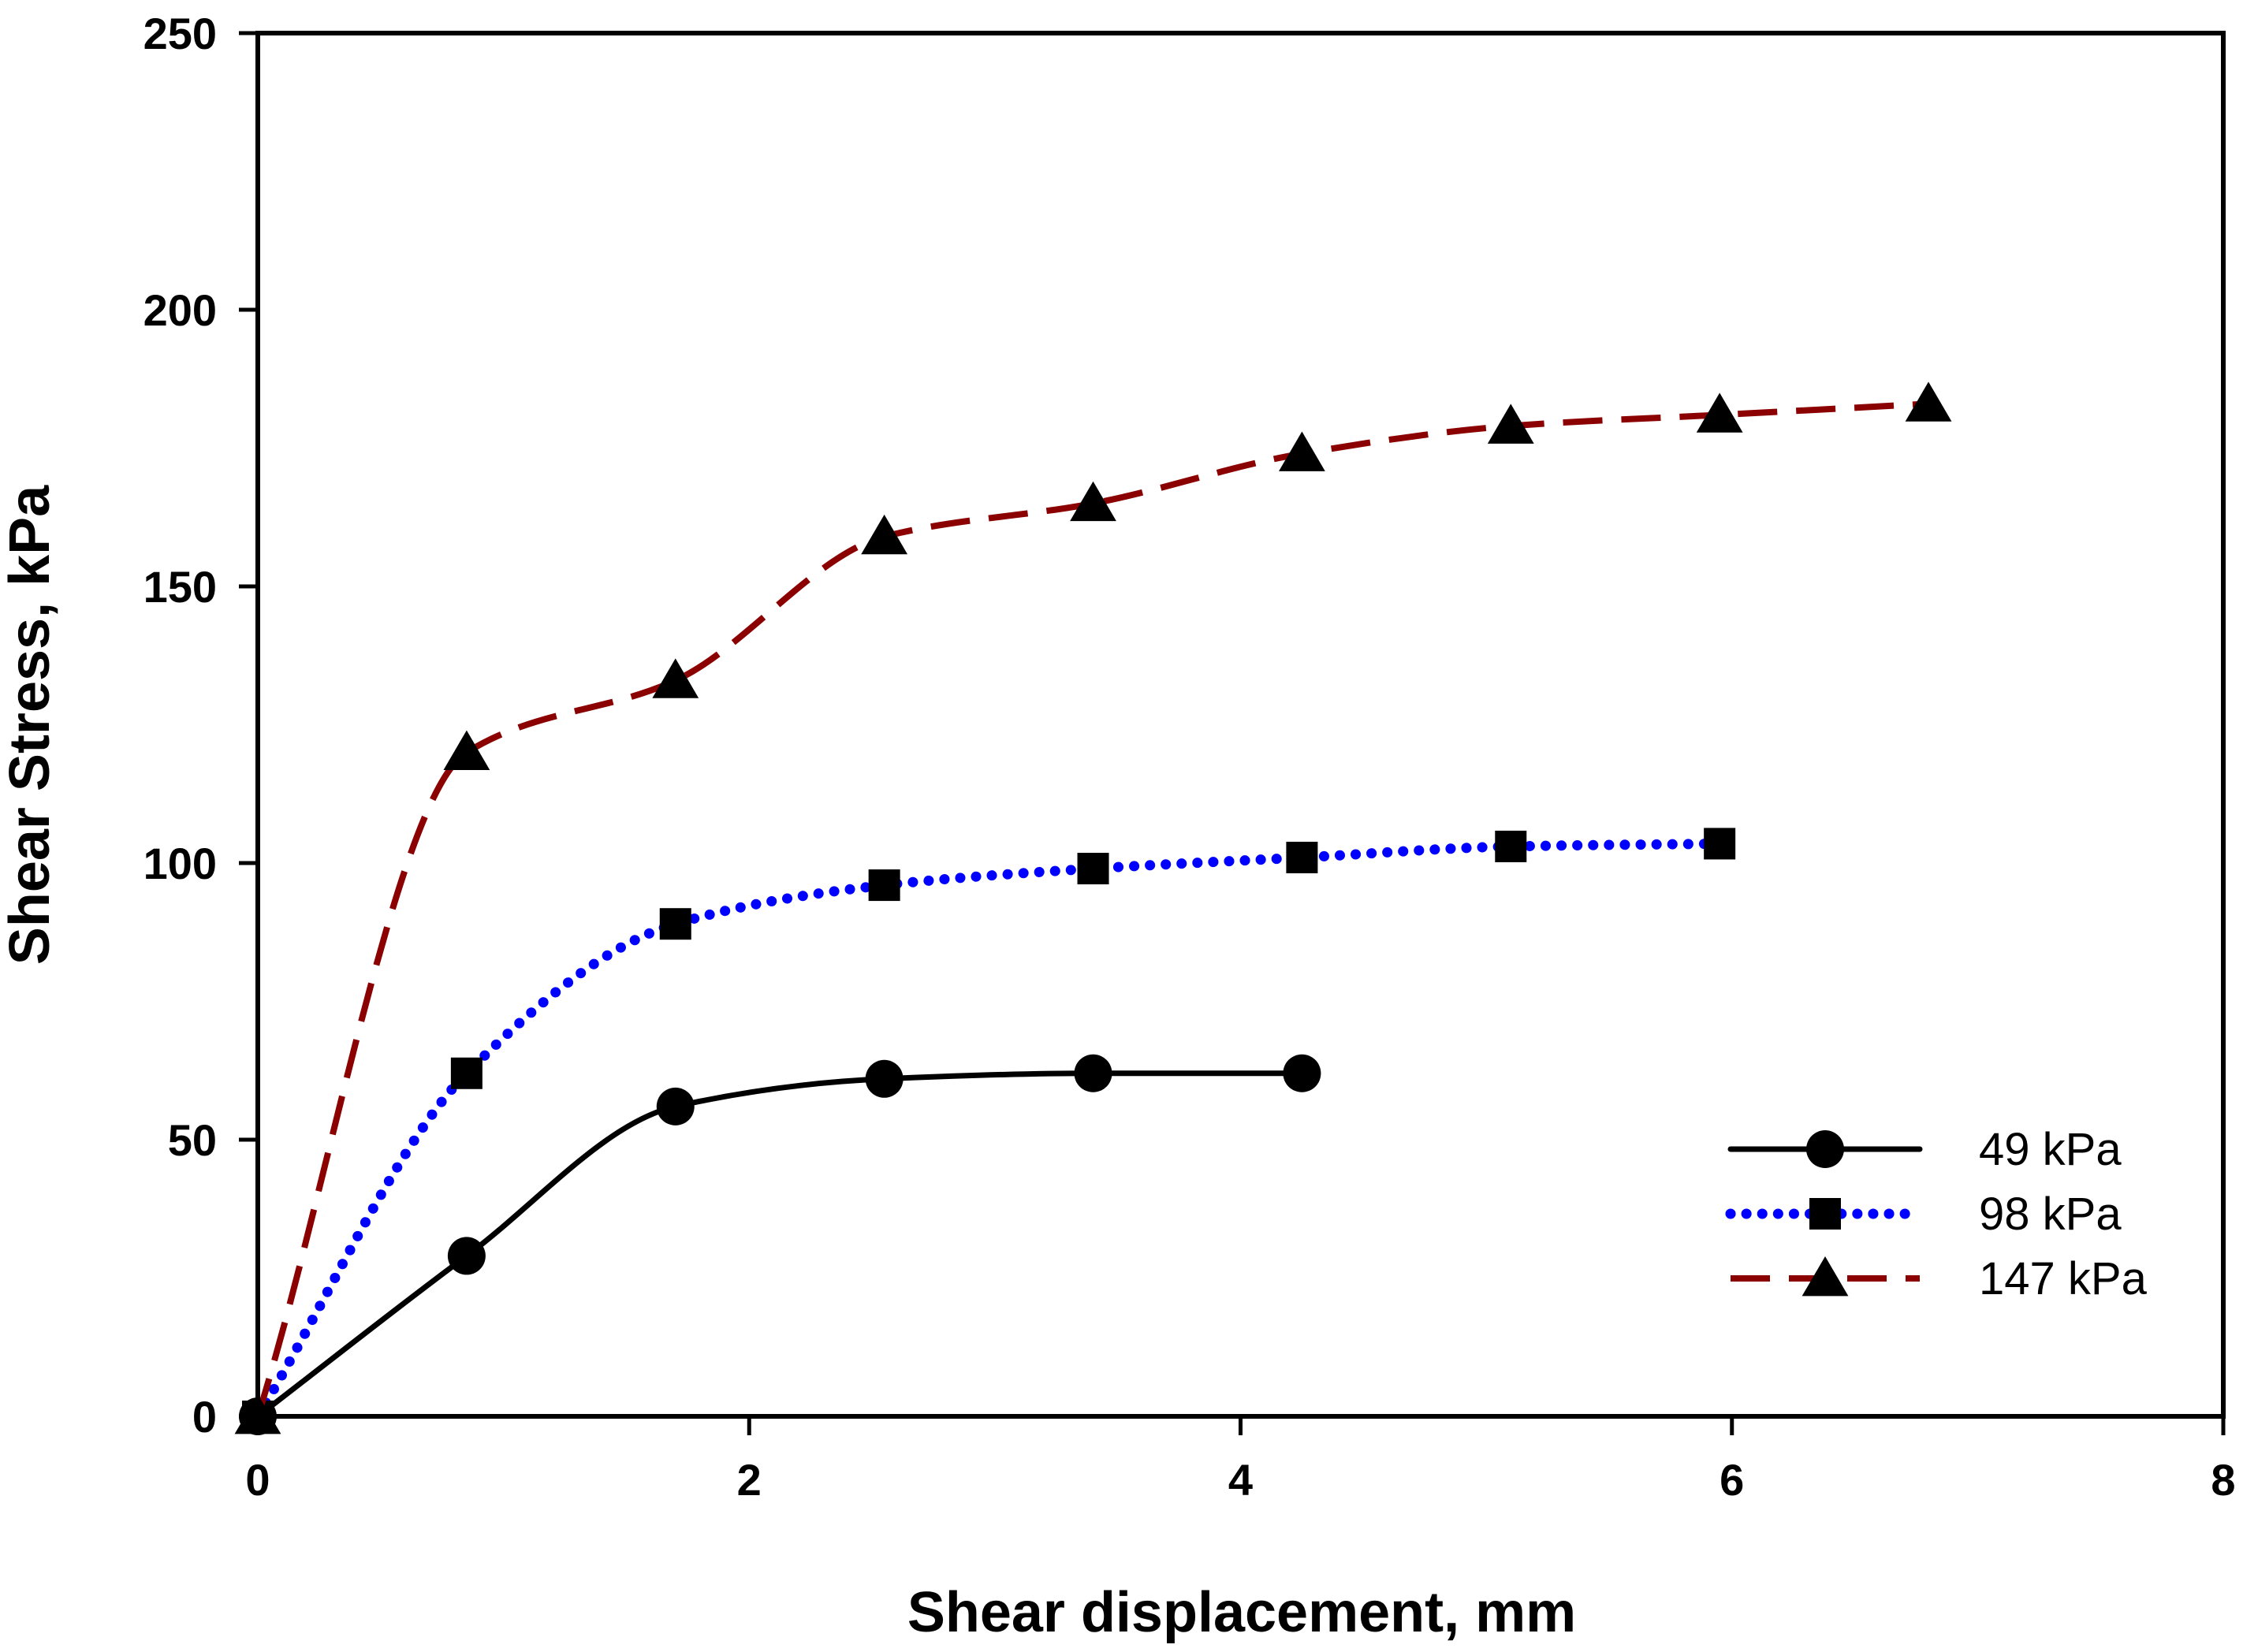 This screenshot has height=1652, width=2243. What do you see at coordinates (180, 587) in the screenshot?
I see `y-tick-label: 150` at bounding box center [180, 587].